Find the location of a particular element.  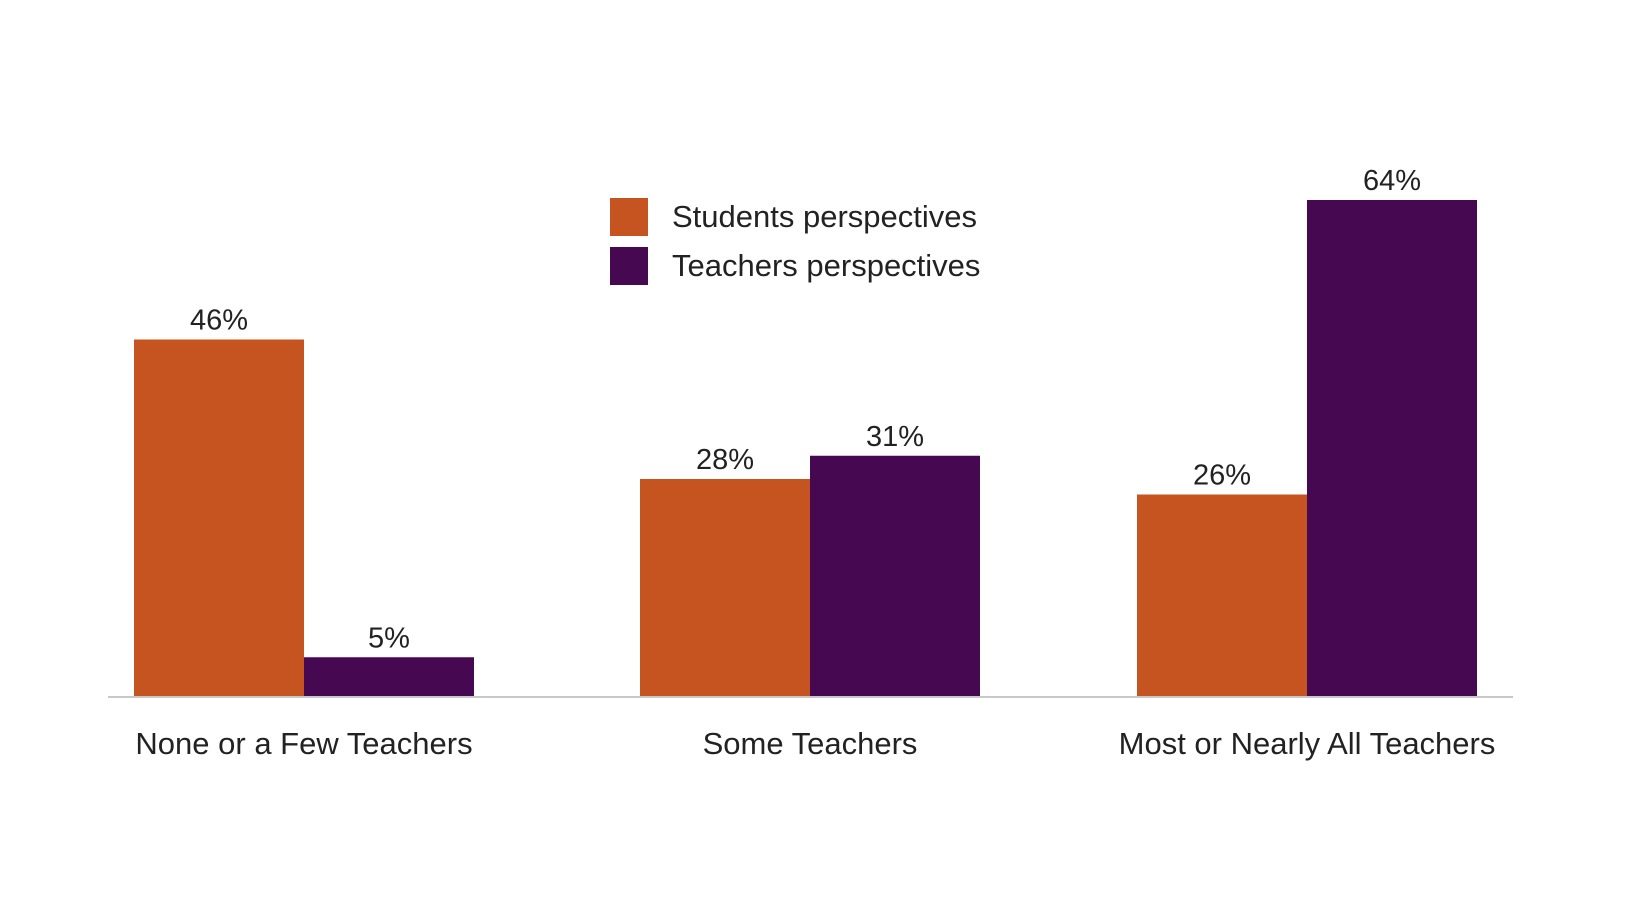

value-label-students-perspectives-none-or-a-few-teachers: 46% is located at coordinates (219, 321).